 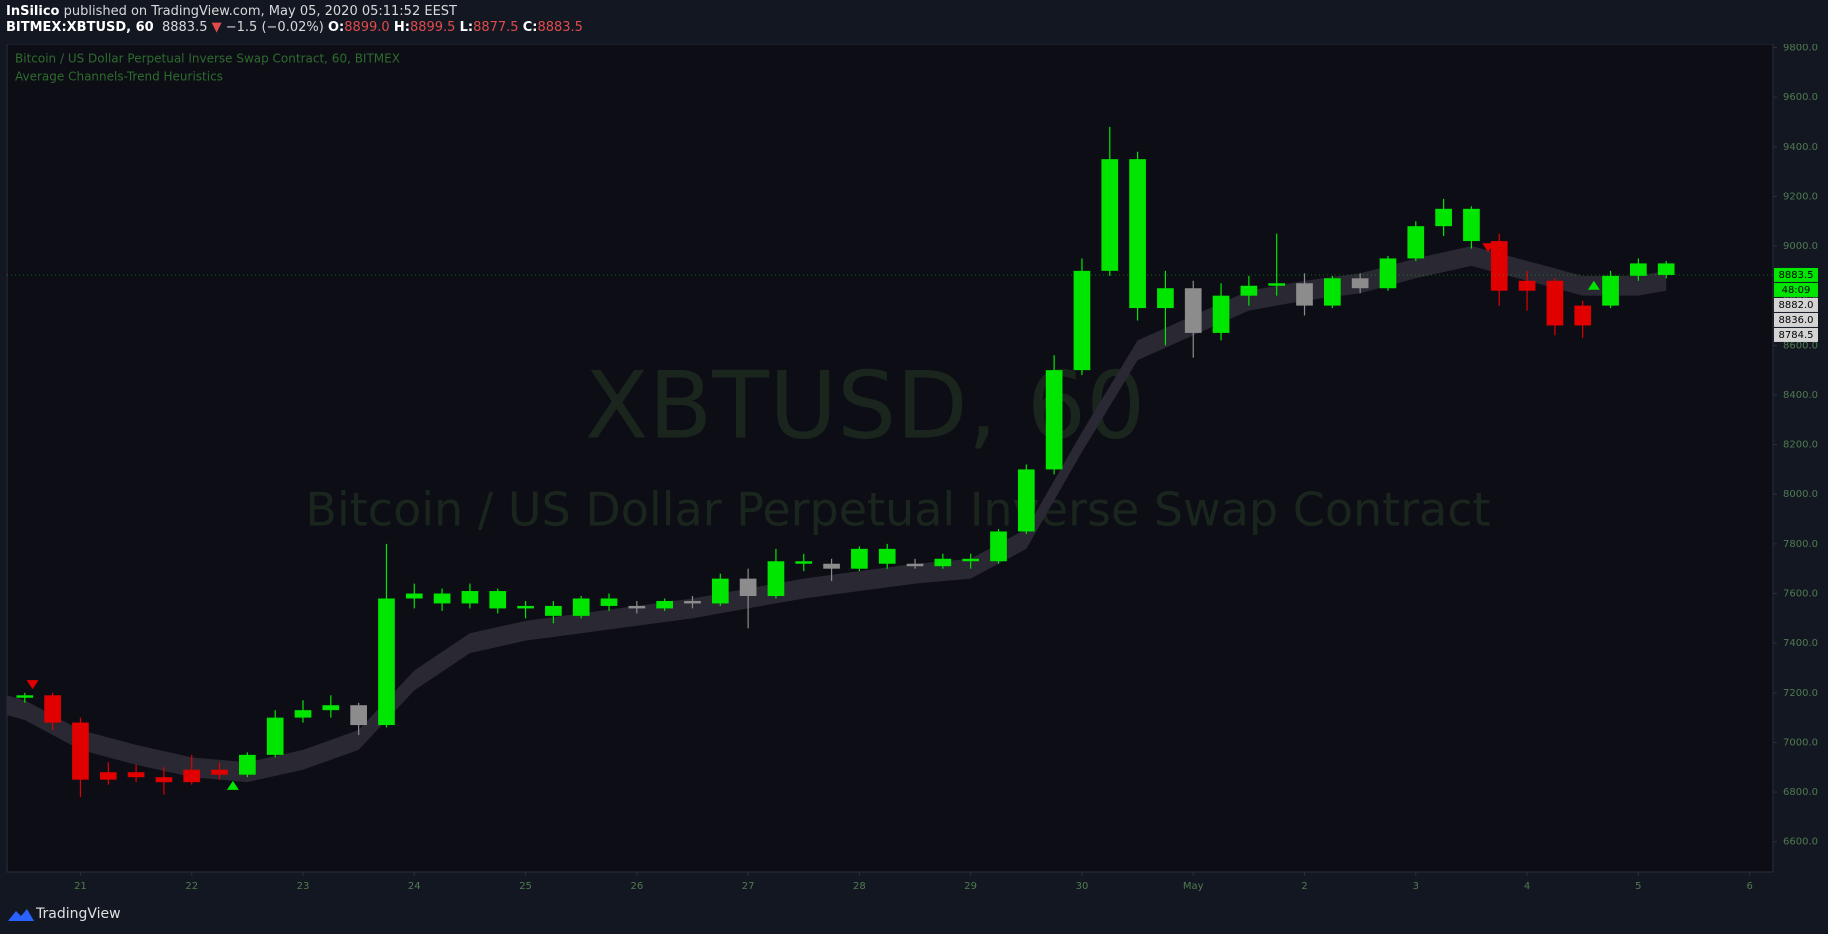 I want to click on y-tick-label: 7200.0, so click(x=1800, y=693).